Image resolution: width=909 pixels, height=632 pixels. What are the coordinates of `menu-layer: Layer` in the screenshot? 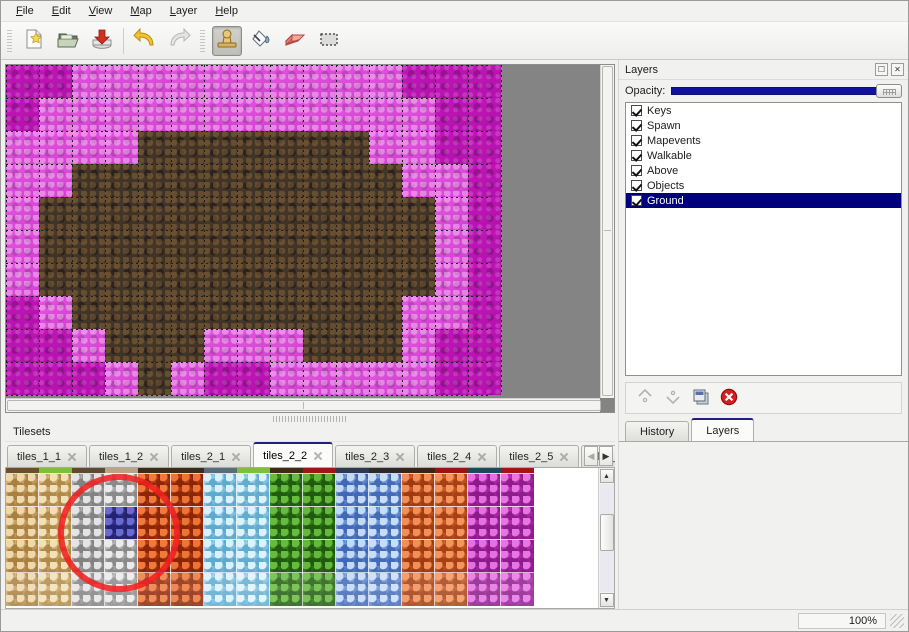 It's located at (183, 11).